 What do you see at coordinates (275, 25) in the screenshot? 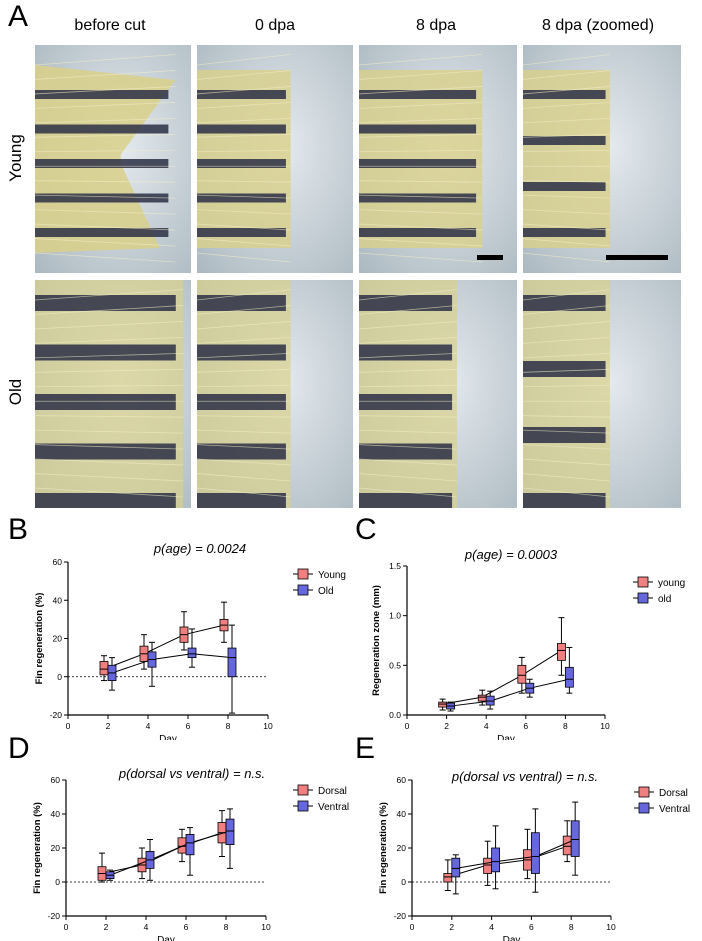
I see `column-title-0-dpa: 0 dpa` at bounding box center [275, 25].